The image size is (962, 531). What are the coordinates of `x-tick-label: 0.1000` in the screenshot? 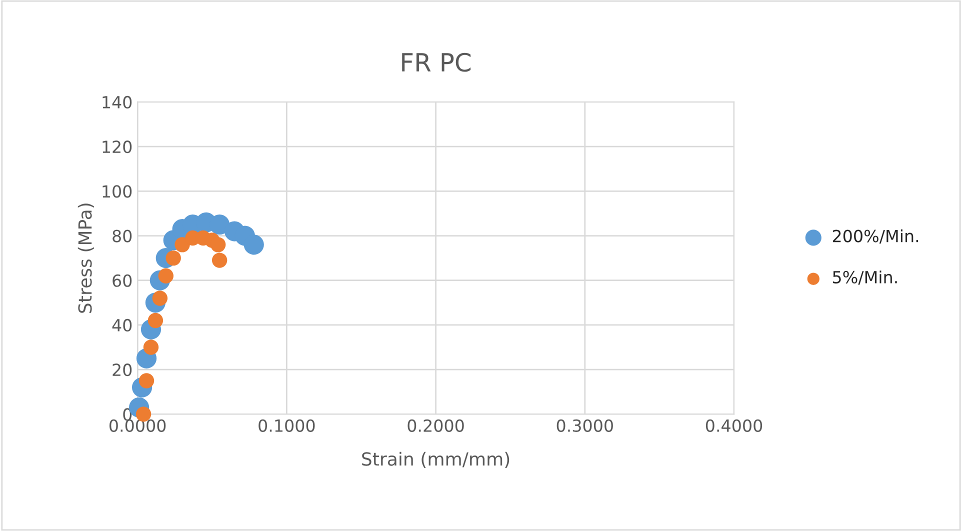 It's located at (286, 425).